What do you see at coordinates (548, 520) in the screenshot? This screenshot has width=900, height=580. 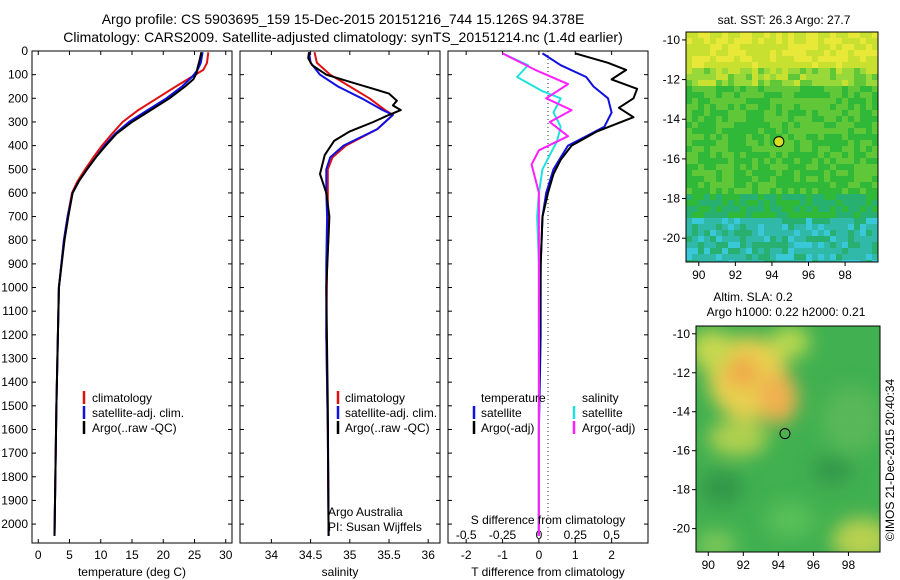 I see `difference-xlabel-top: S difference from climatology` at bounding box center [548, 520].